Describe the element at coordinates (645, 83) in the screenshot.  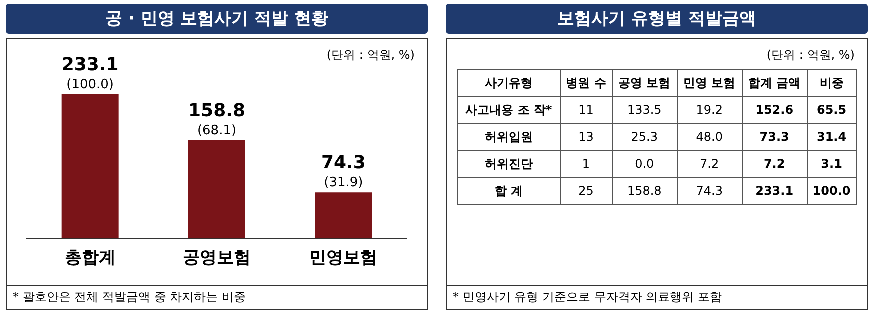
I see `x-tick-label: 공영 보험` at that location.